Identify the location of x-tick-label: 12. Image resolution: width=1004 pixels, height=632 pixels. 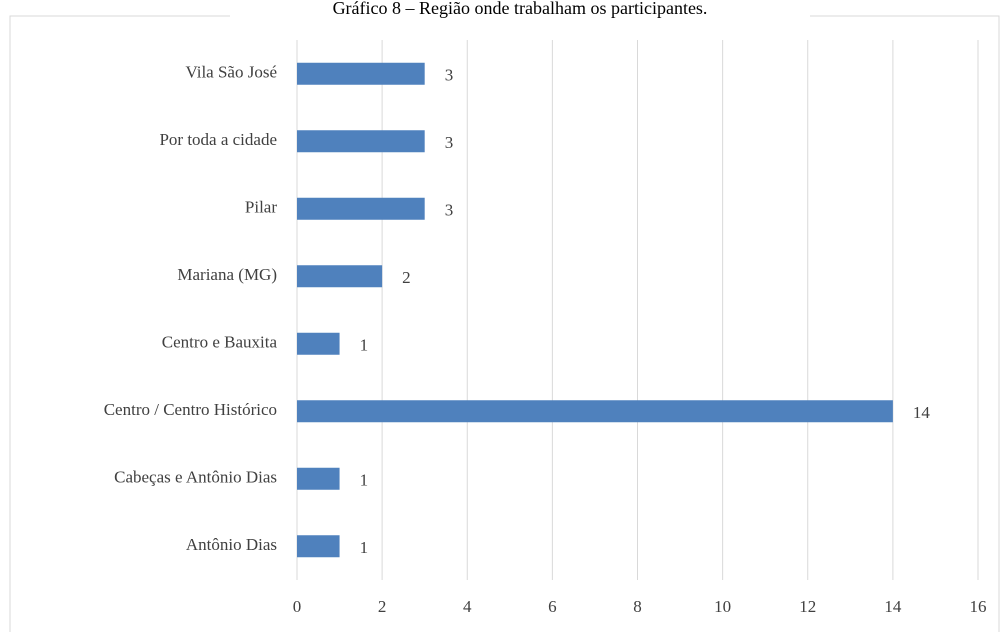
(807, 606).